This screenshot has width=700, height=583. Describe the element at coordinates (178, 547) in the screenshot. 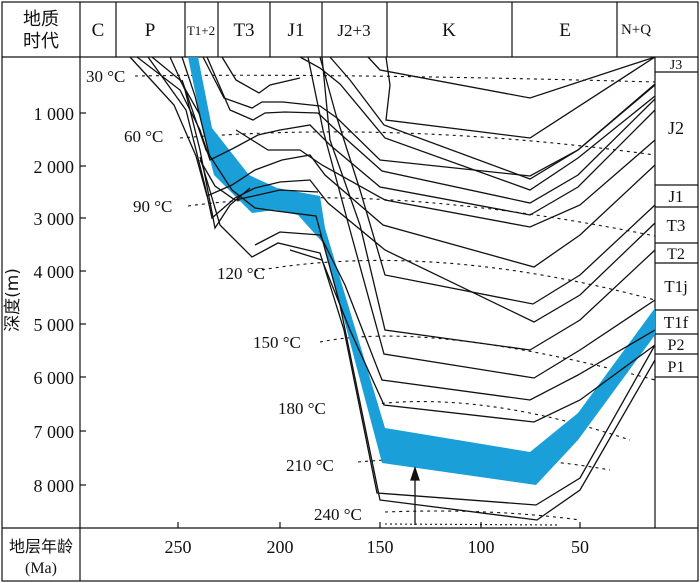

I see `x-tick-label: 250` at that location.